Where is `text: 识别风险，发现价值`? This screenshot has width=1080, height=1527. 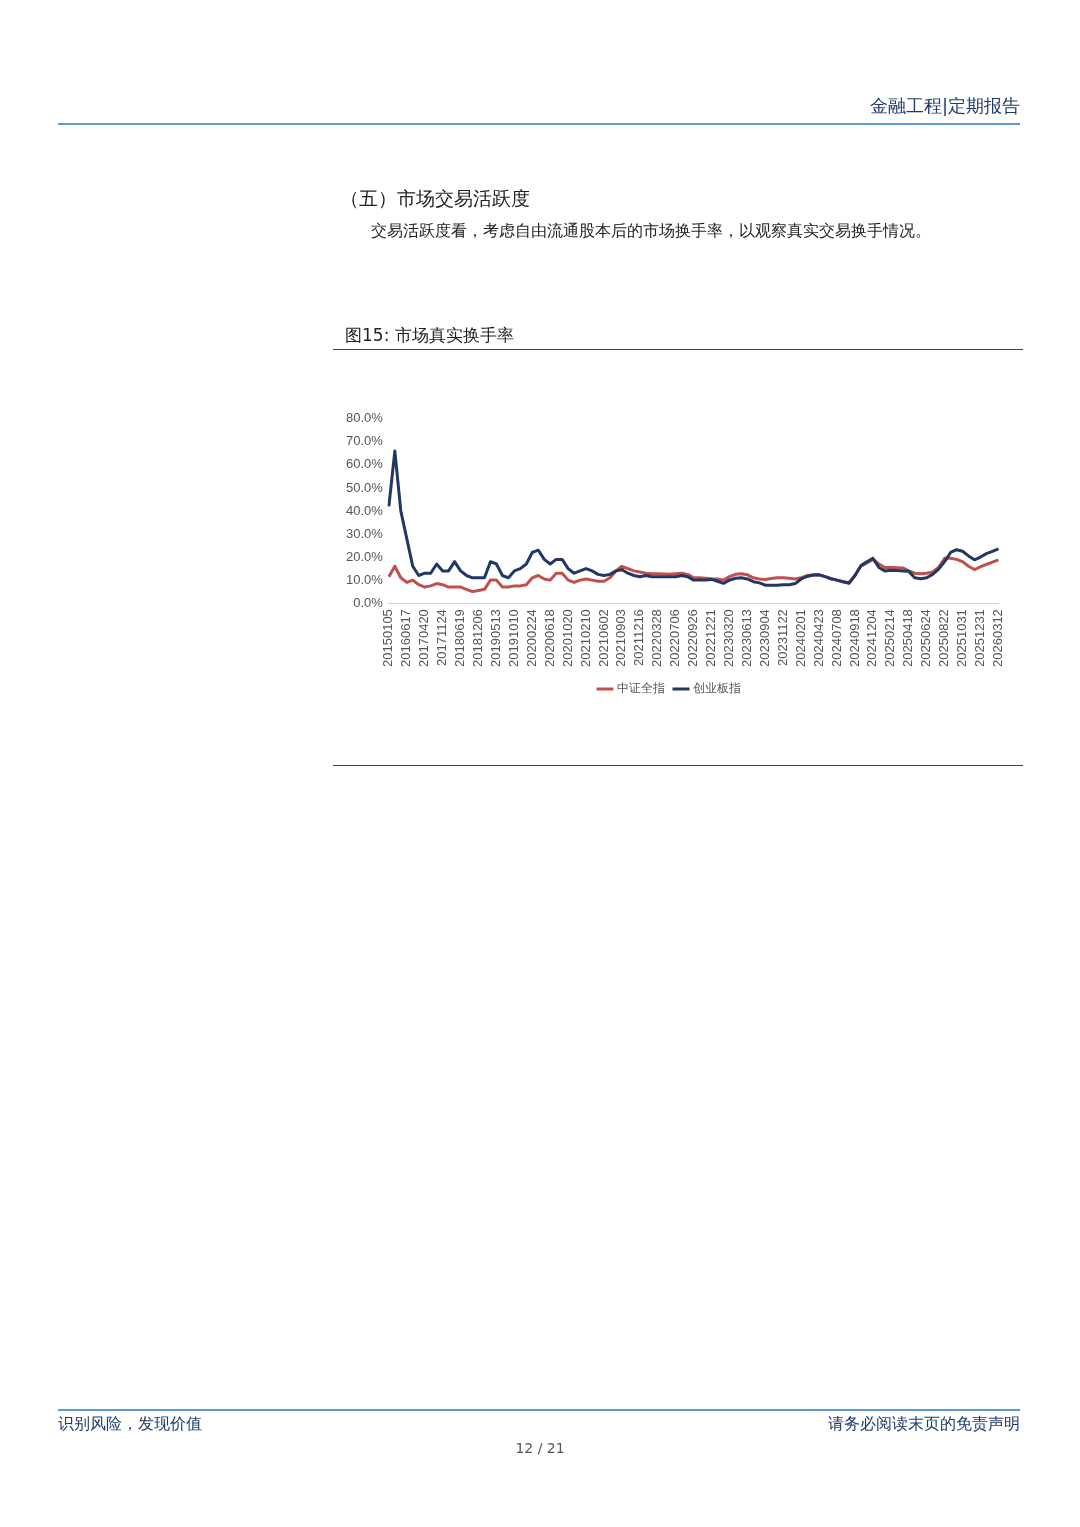
text: 识别风险，发现价值 is located at coordinates (130, 1424).